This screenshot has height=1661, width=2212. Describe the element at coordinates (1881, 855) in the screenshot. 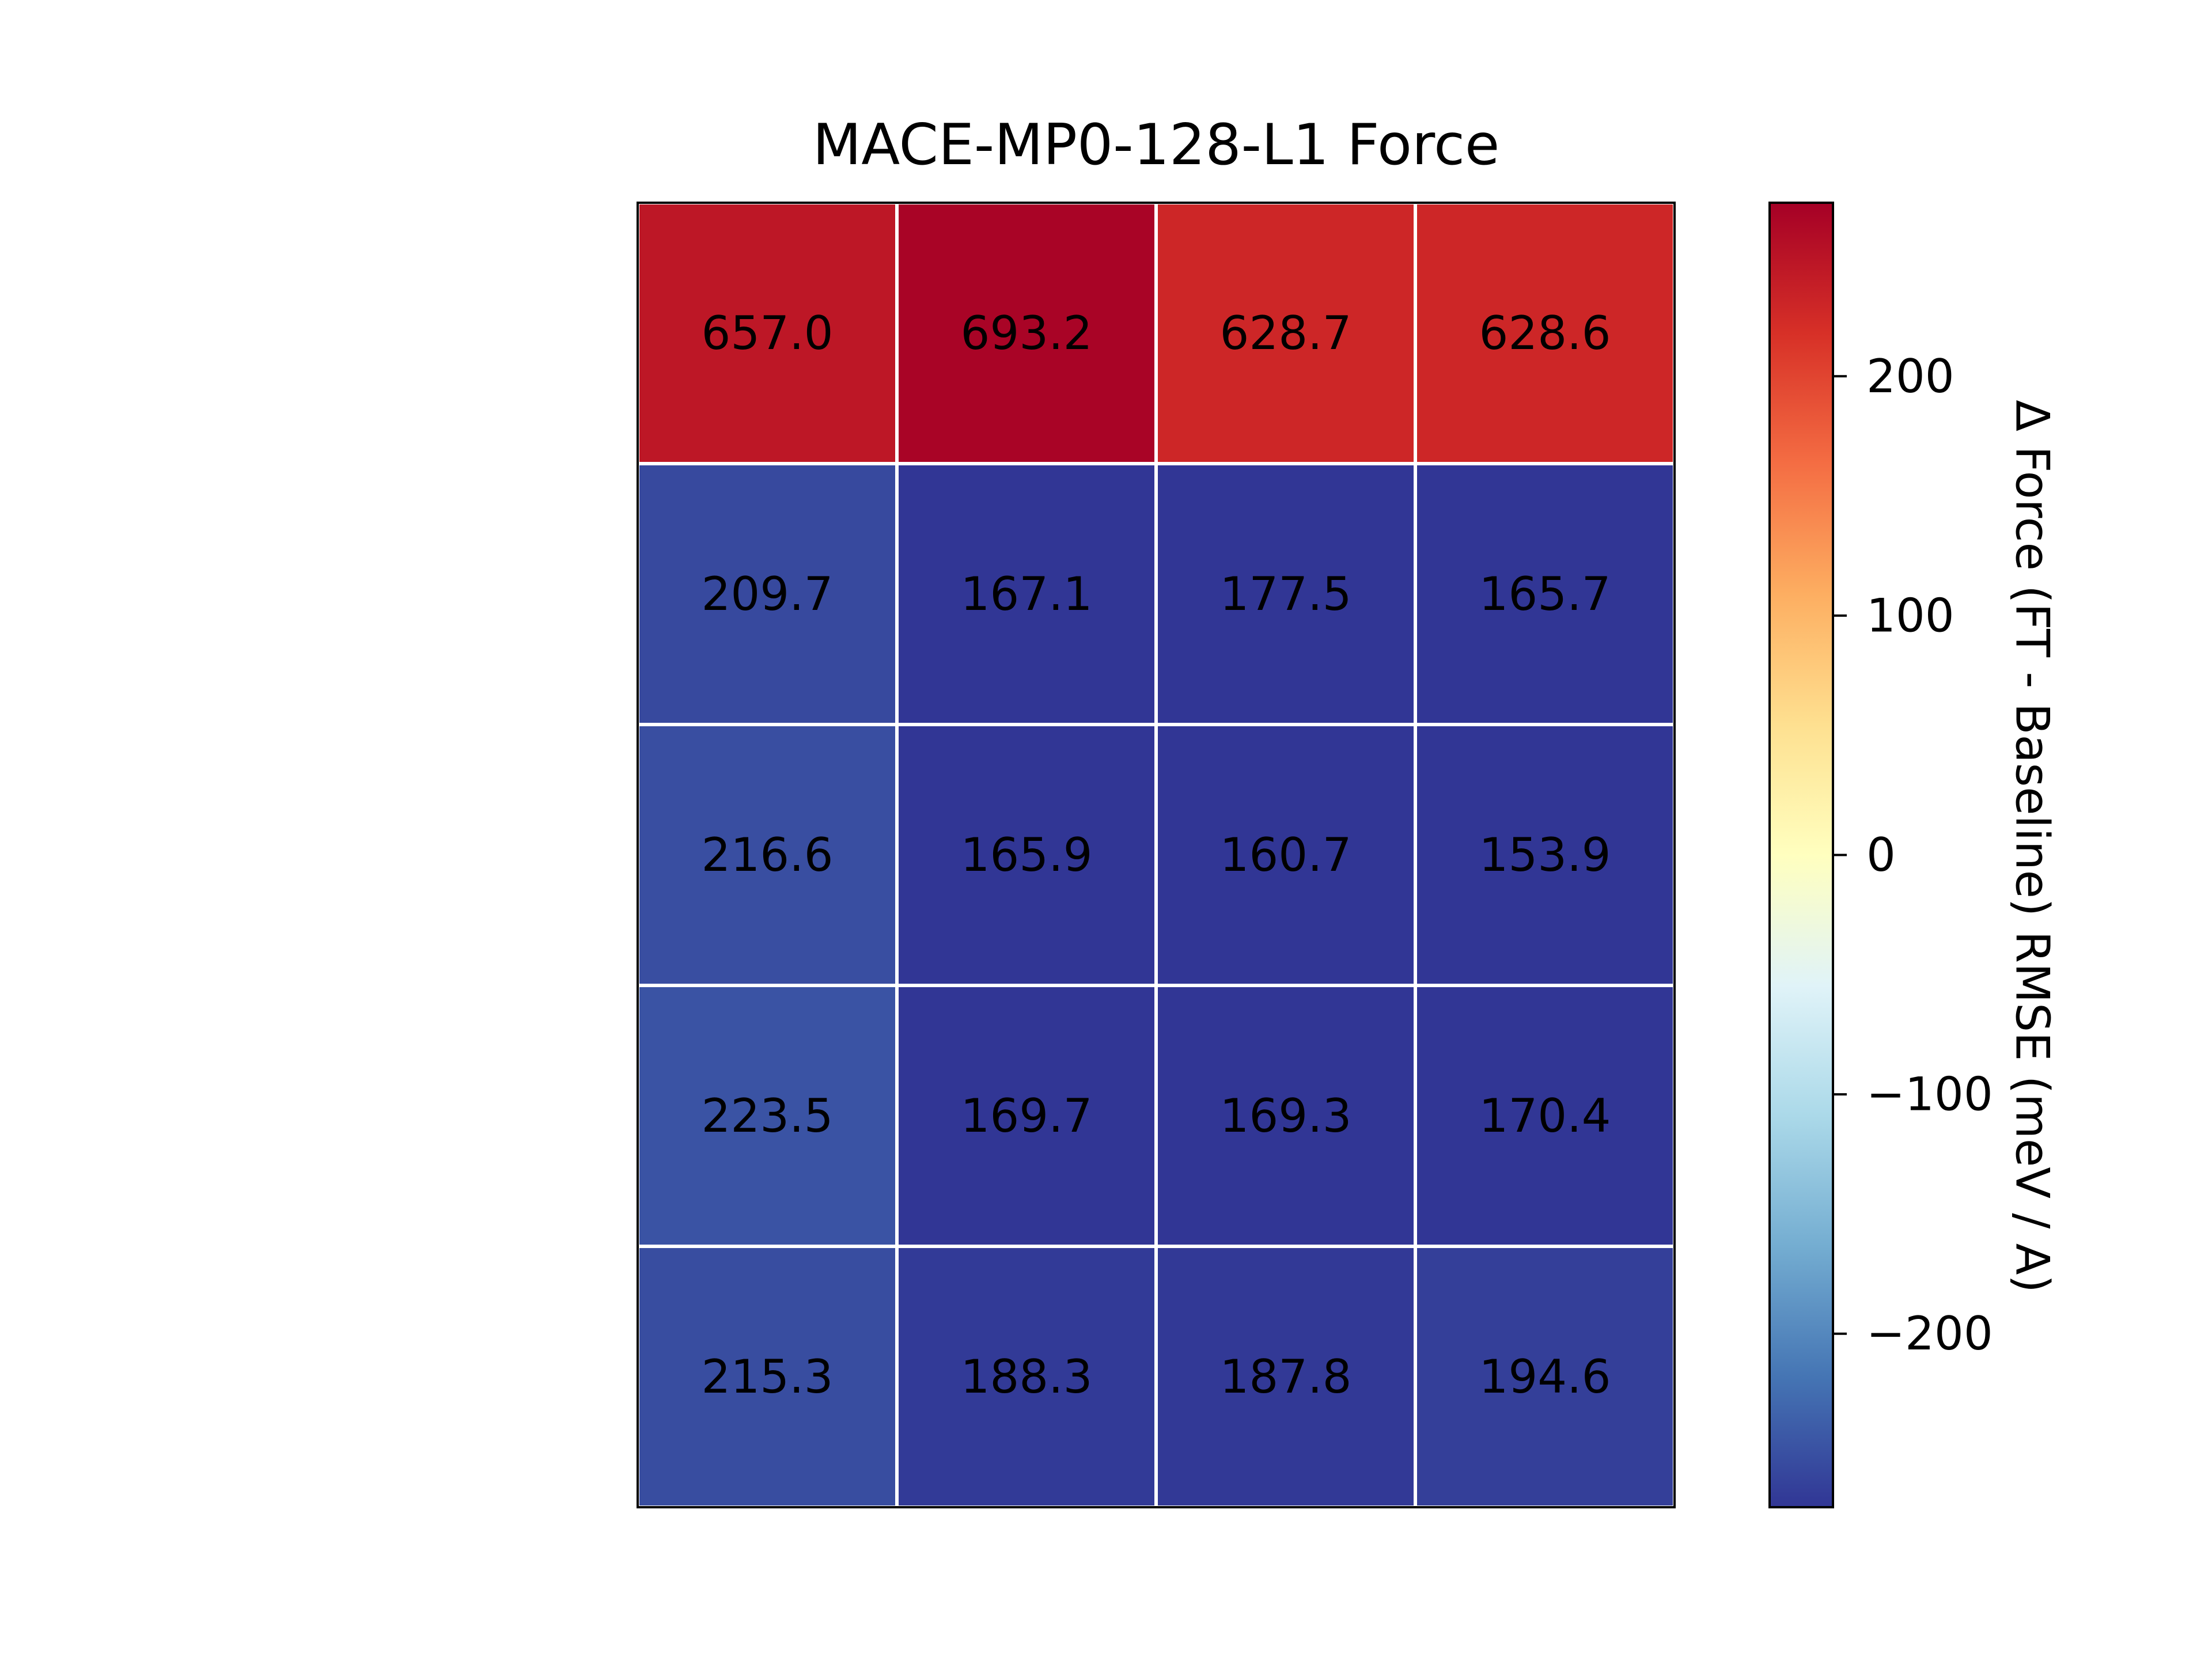

I see `colorbar-tick-label: 0` at that location.